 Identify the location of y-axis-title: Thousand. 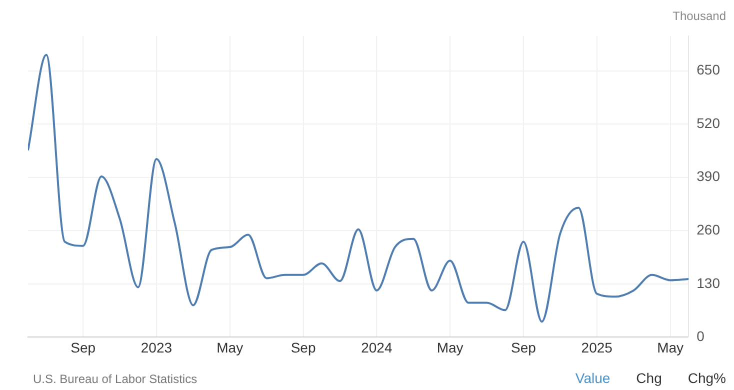
(699, 16).